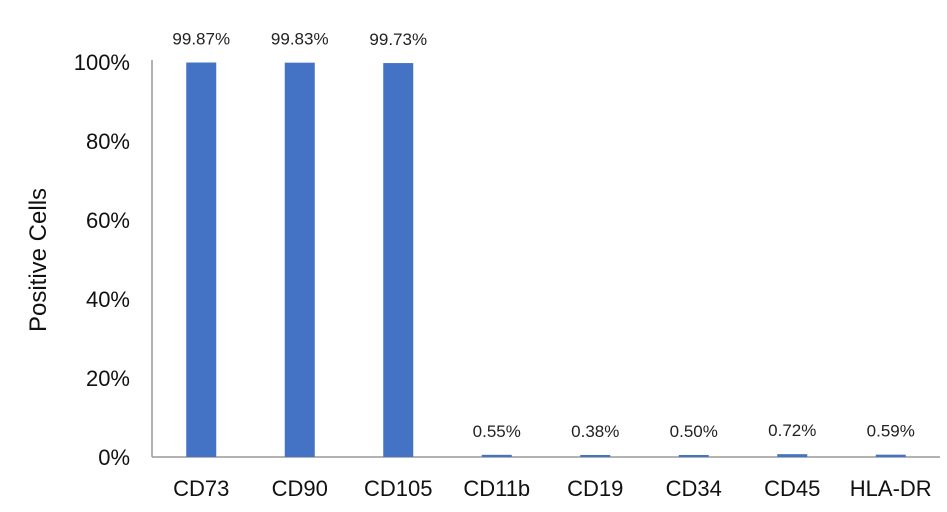 The width and height of the screenshot is (947, 512). I want to click on data-label: 0.72%, so click(792, 430).